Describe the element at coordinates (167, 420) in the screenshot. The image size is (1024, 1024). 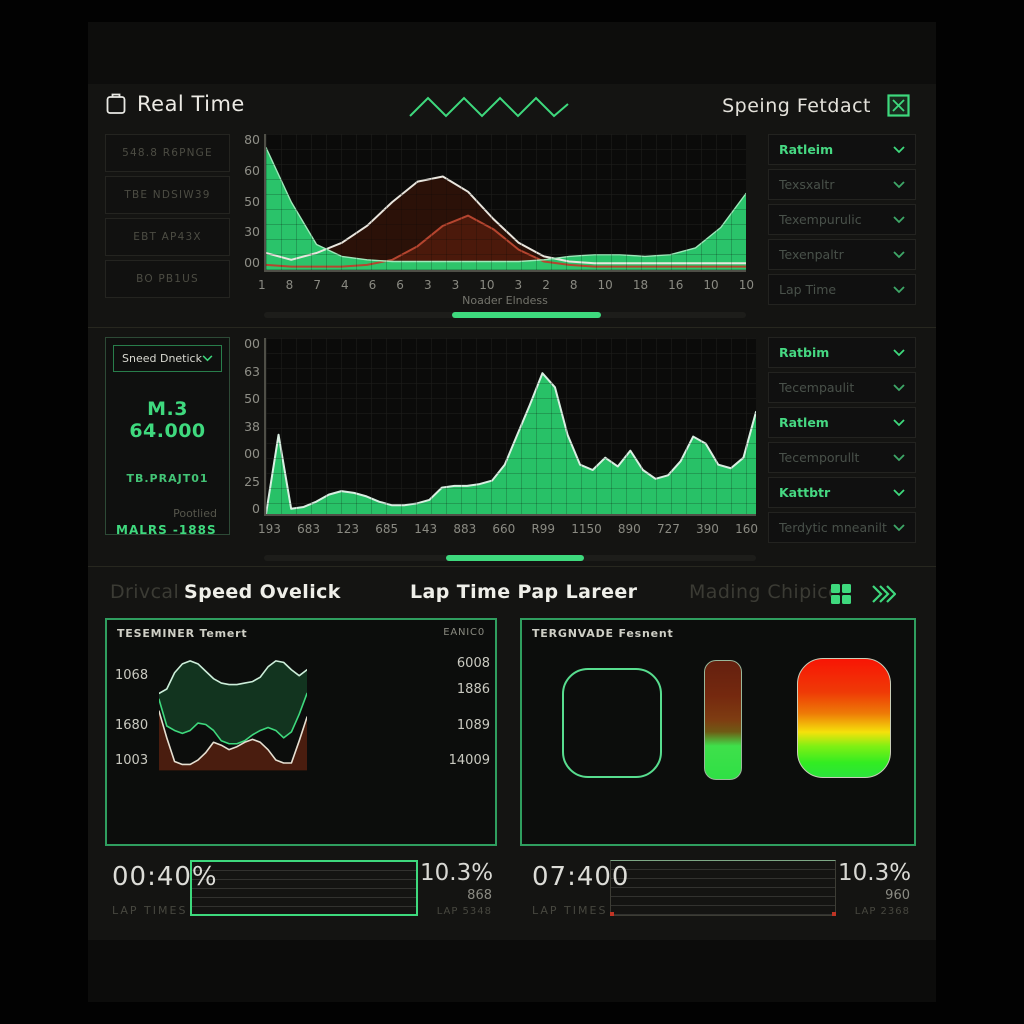
I see `metric-main-value: M.3 64.000` at that location.